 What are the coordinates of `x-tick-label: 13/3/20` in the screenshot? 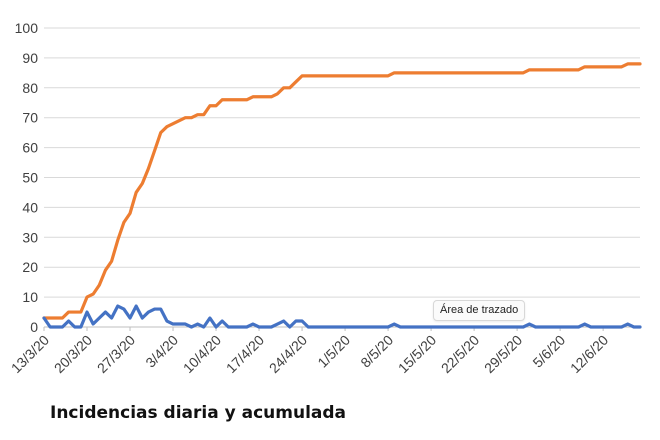 It's located at (30, 354).